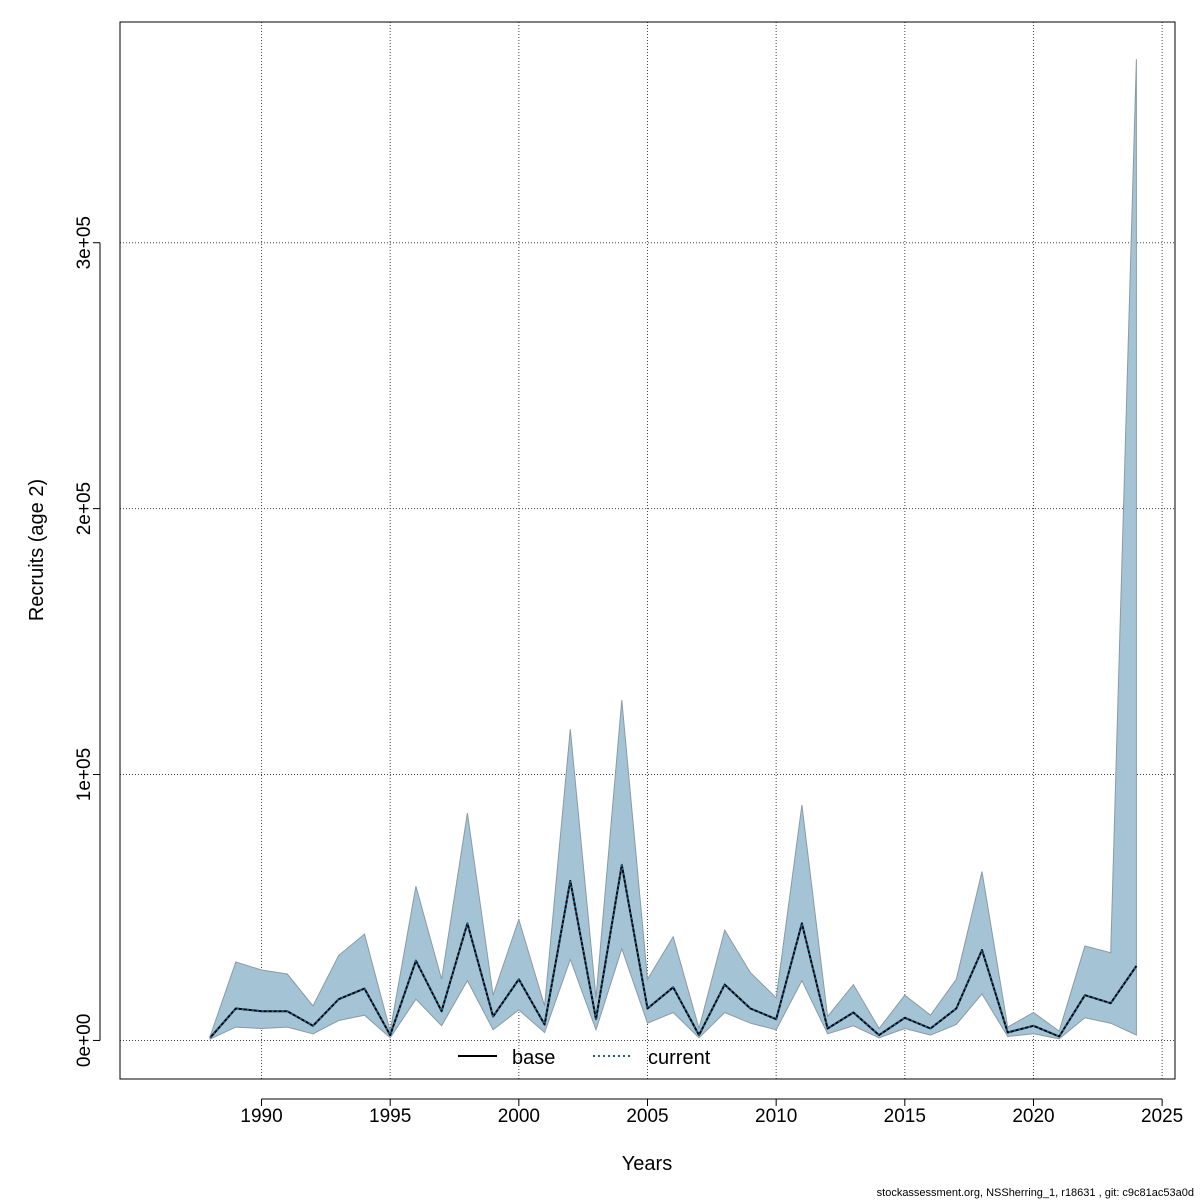  I want to click on x-tick-label-2005: 2005, so click(647, 1116).